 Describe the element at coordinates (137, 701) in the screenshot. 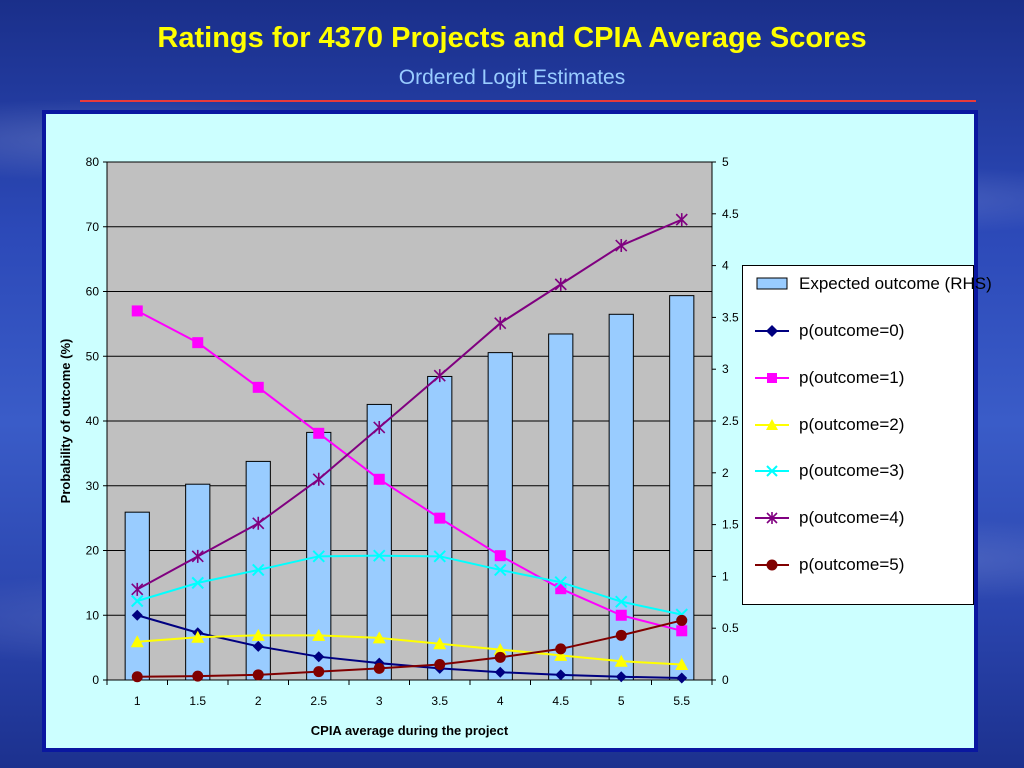

I see `x-tick-label: 1` at that location.